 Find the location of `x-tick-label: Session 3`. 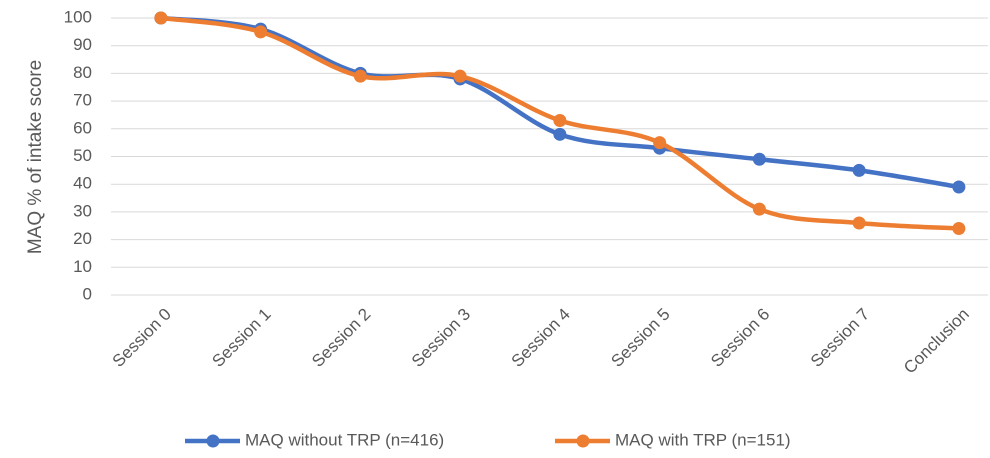

x-tick-label: Session 3 is located at coordinates (441, 338).